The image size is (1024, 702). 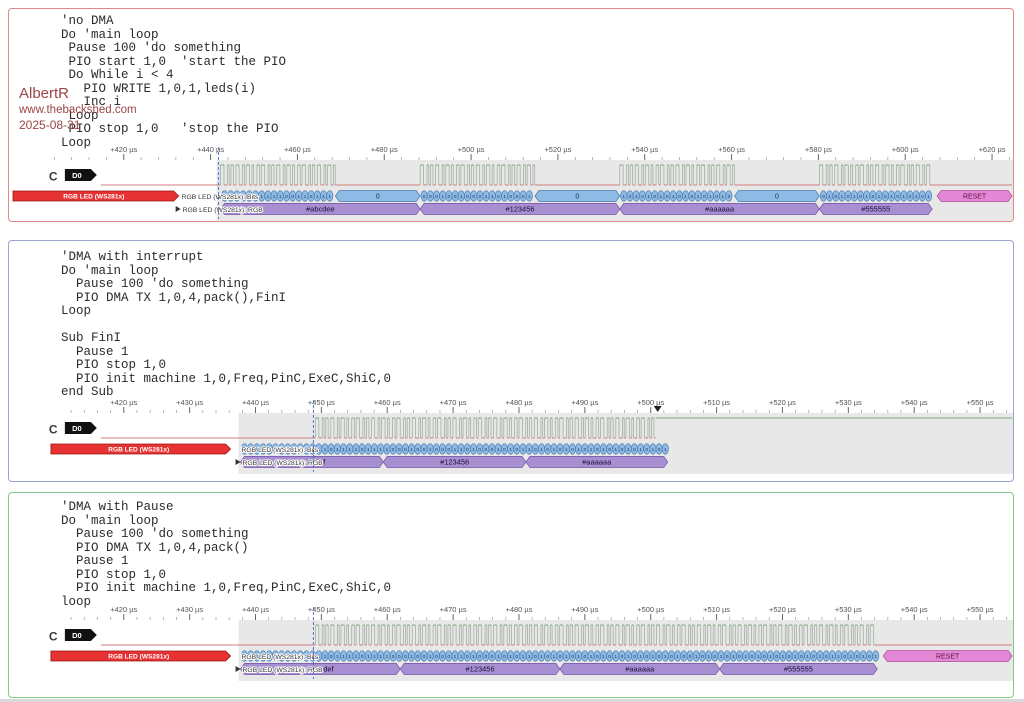 What do you see at coordinates (848, 402) in the screenshot?
I see `svg-text: +530 µs` at bounding box center [848, 402].